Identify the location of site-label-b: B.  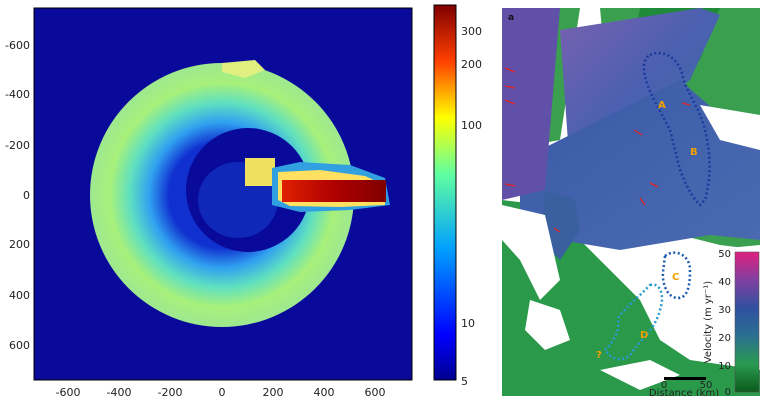
(694, 152).